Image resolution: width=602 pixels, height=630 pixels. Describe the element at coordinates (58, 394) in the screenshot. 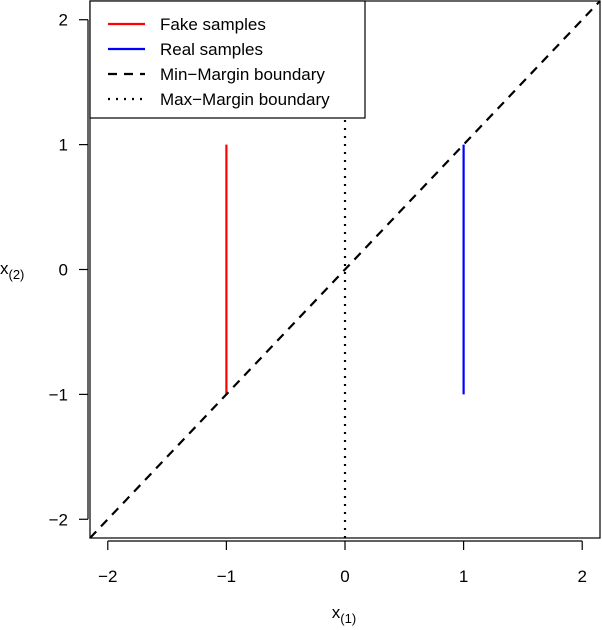

I see `y-tick-label: −1` at that location.